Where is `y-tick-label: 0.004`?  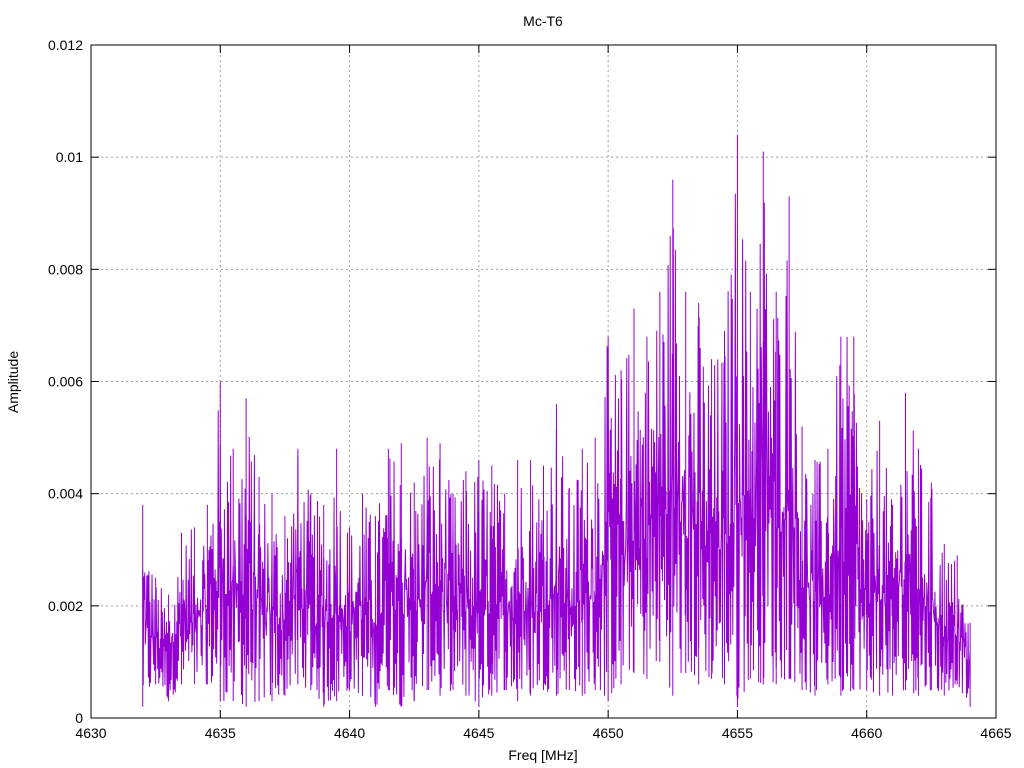
y-tick-label: 0.004 is located at coordinates (65, 494).